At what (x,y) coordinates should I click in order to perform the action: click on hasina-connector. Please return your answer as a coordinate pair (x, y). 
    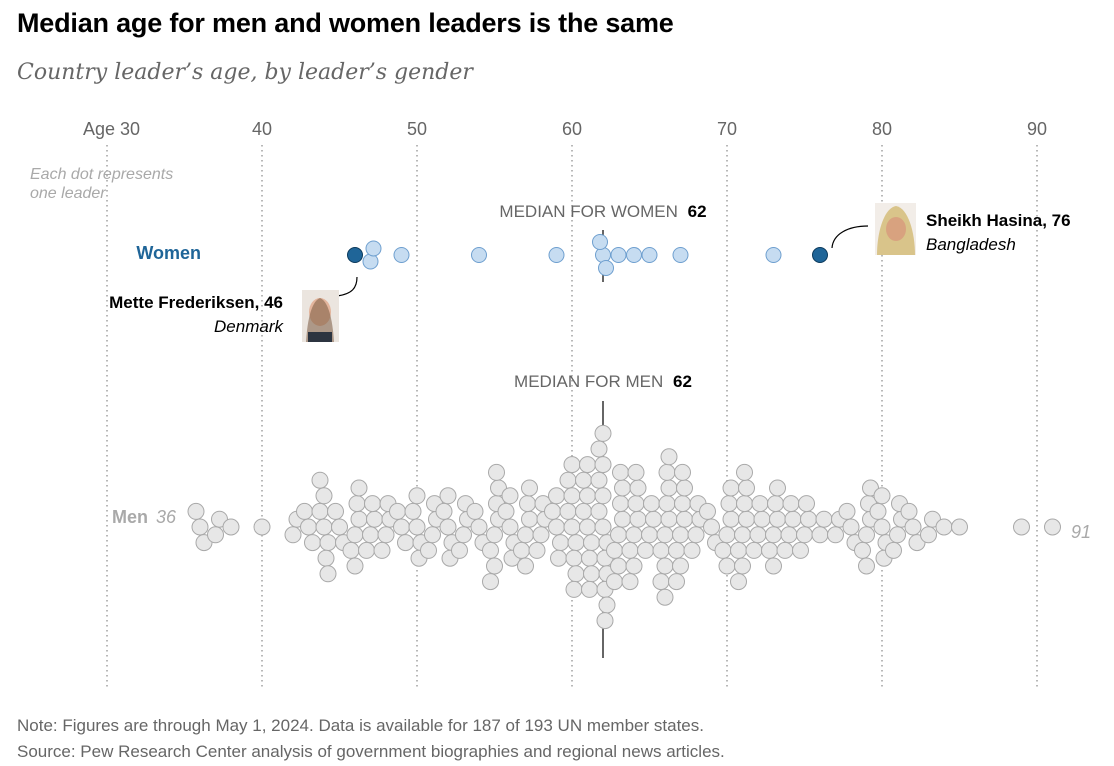
    Looking at the image, I should click on (850, 237).